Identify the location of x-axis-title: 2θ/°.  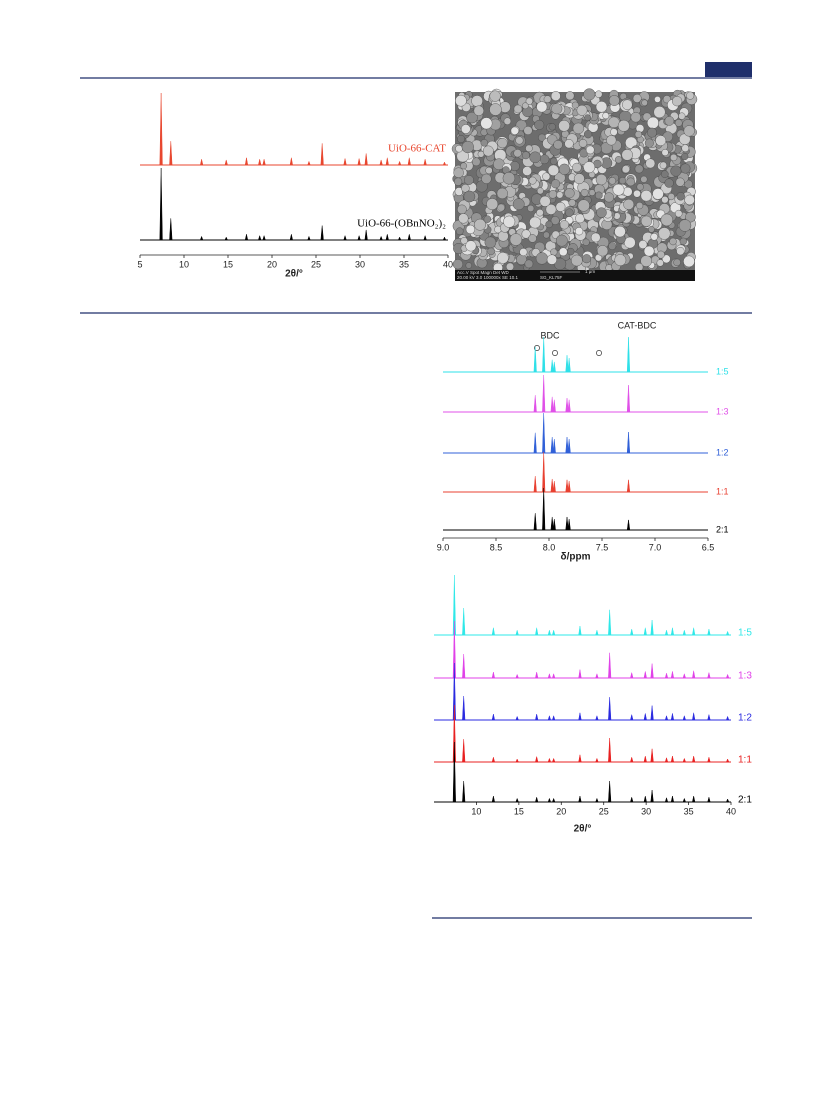
(583, 829).